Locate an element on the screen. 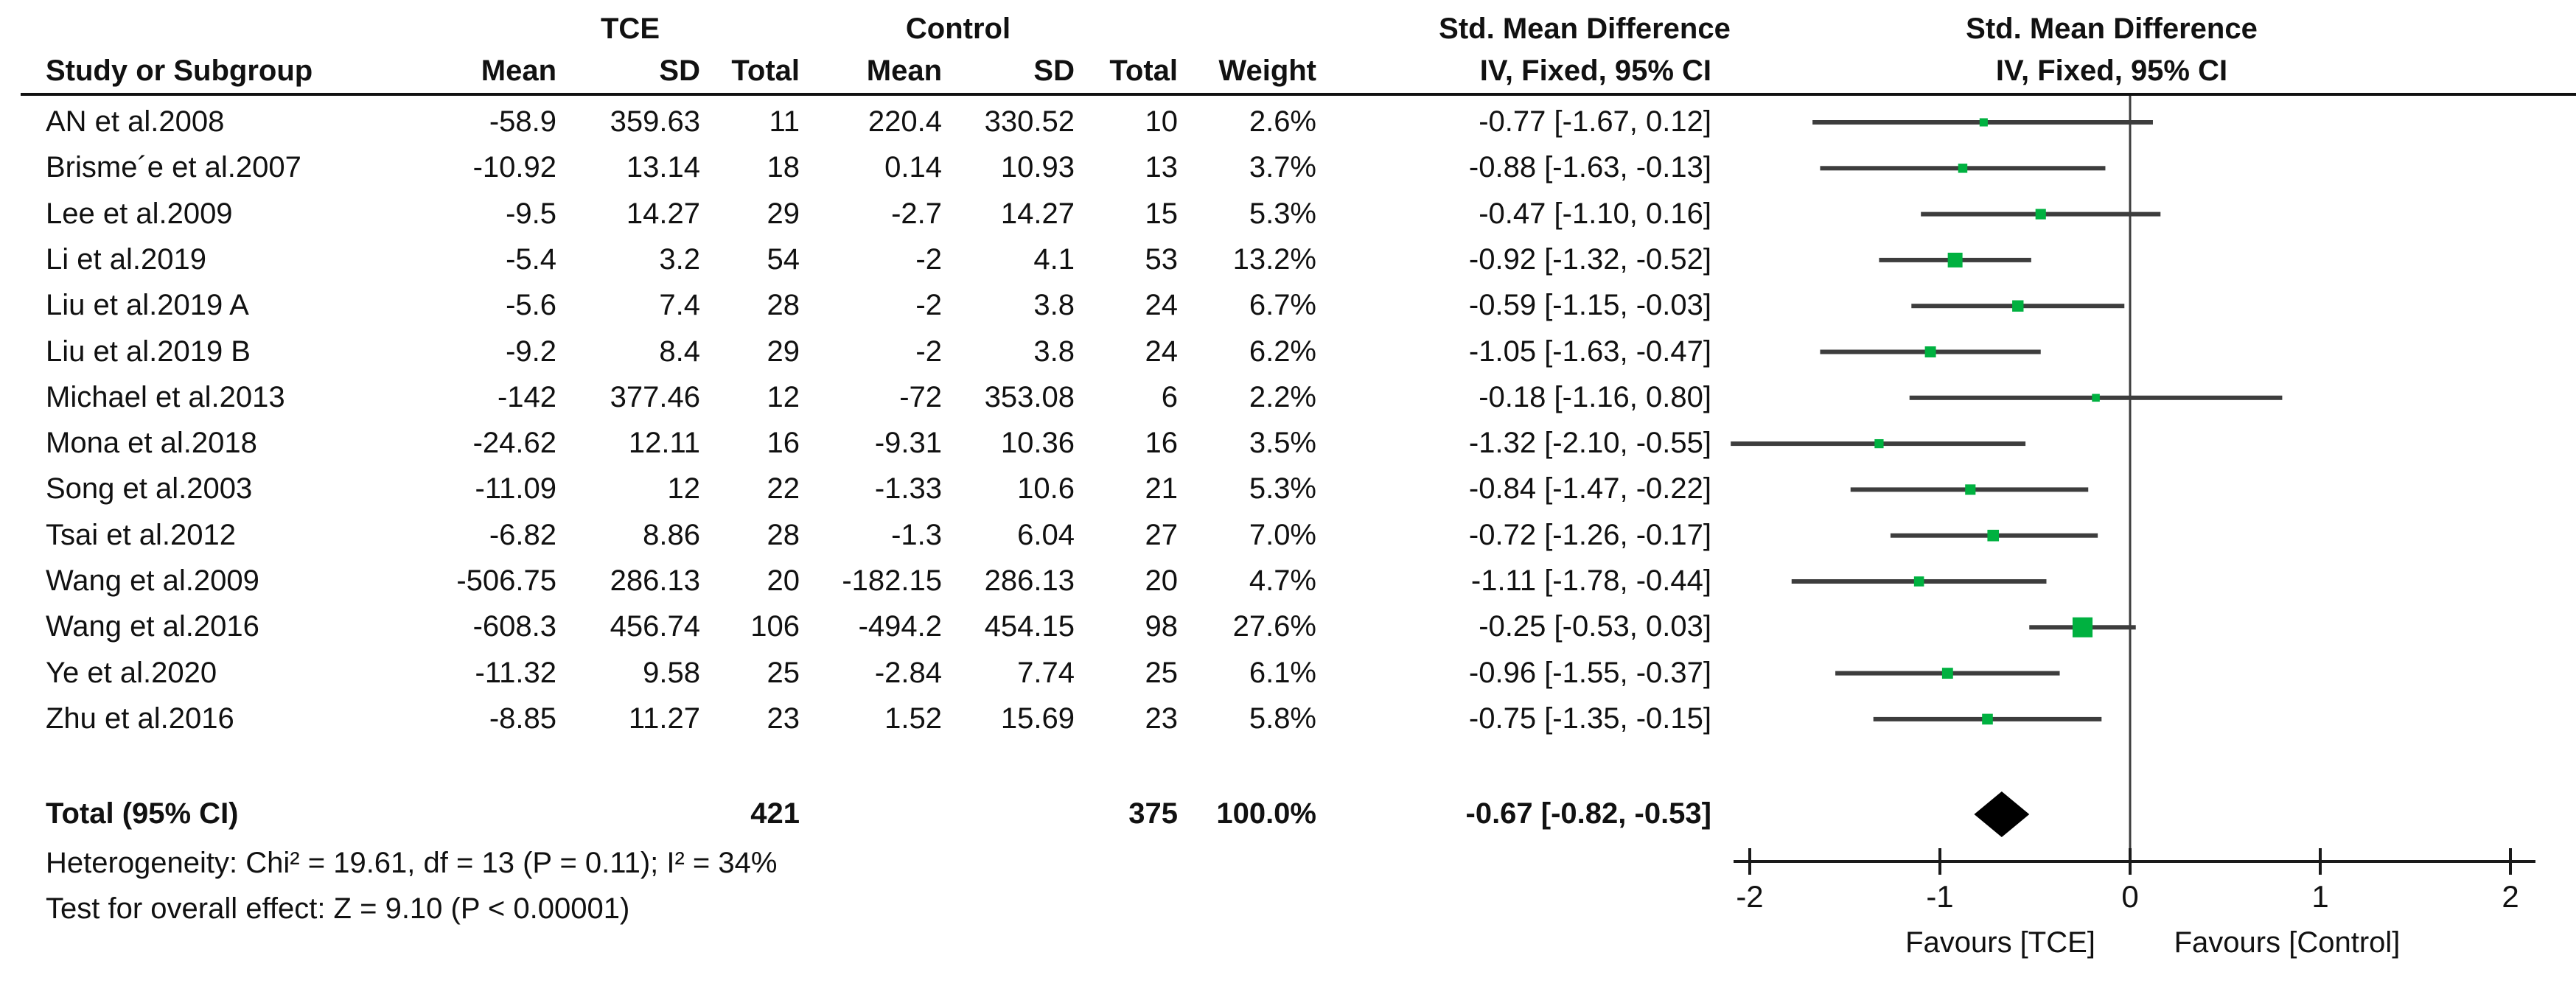 The width and height of the screenshot is (2576, 986). cell-weight: 5.8% is located at coordinates (1282, 718).